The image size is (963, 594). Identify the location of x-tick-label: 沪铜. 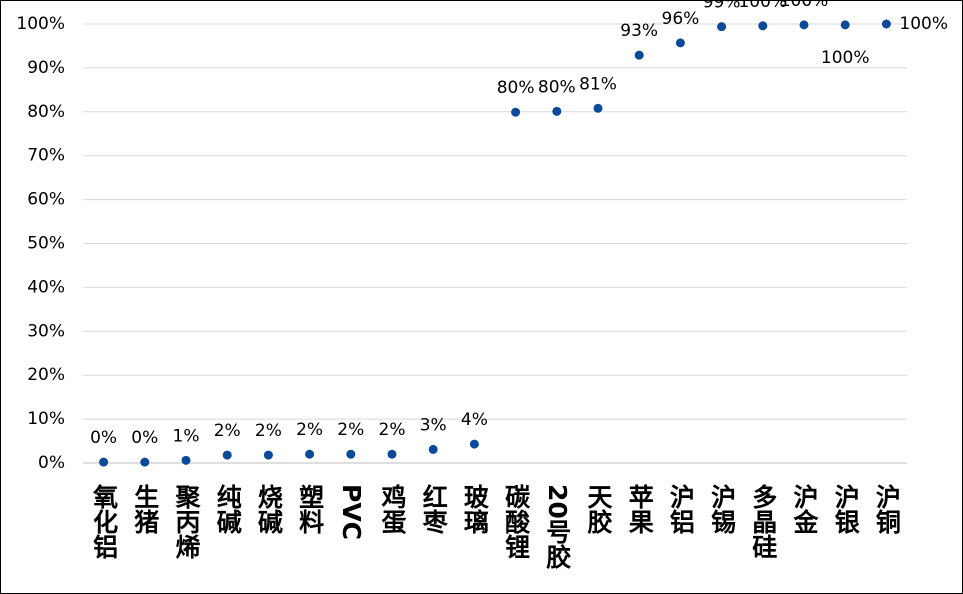
(887, 509).